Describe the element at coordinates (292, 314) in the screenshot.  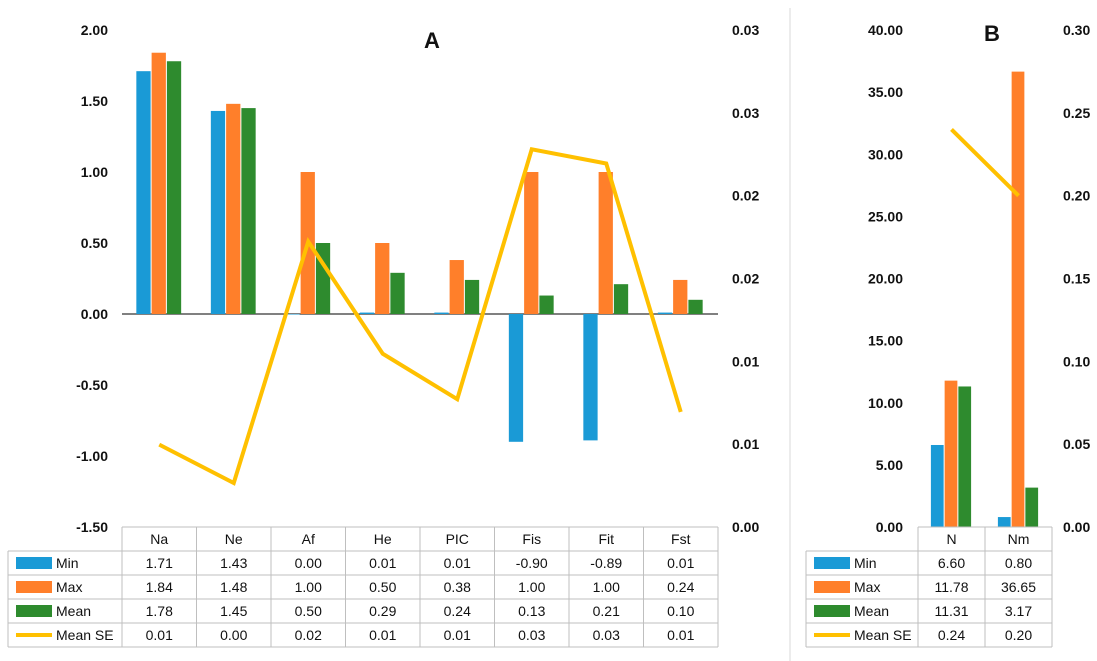
I see `bar-min-Af` at that location.